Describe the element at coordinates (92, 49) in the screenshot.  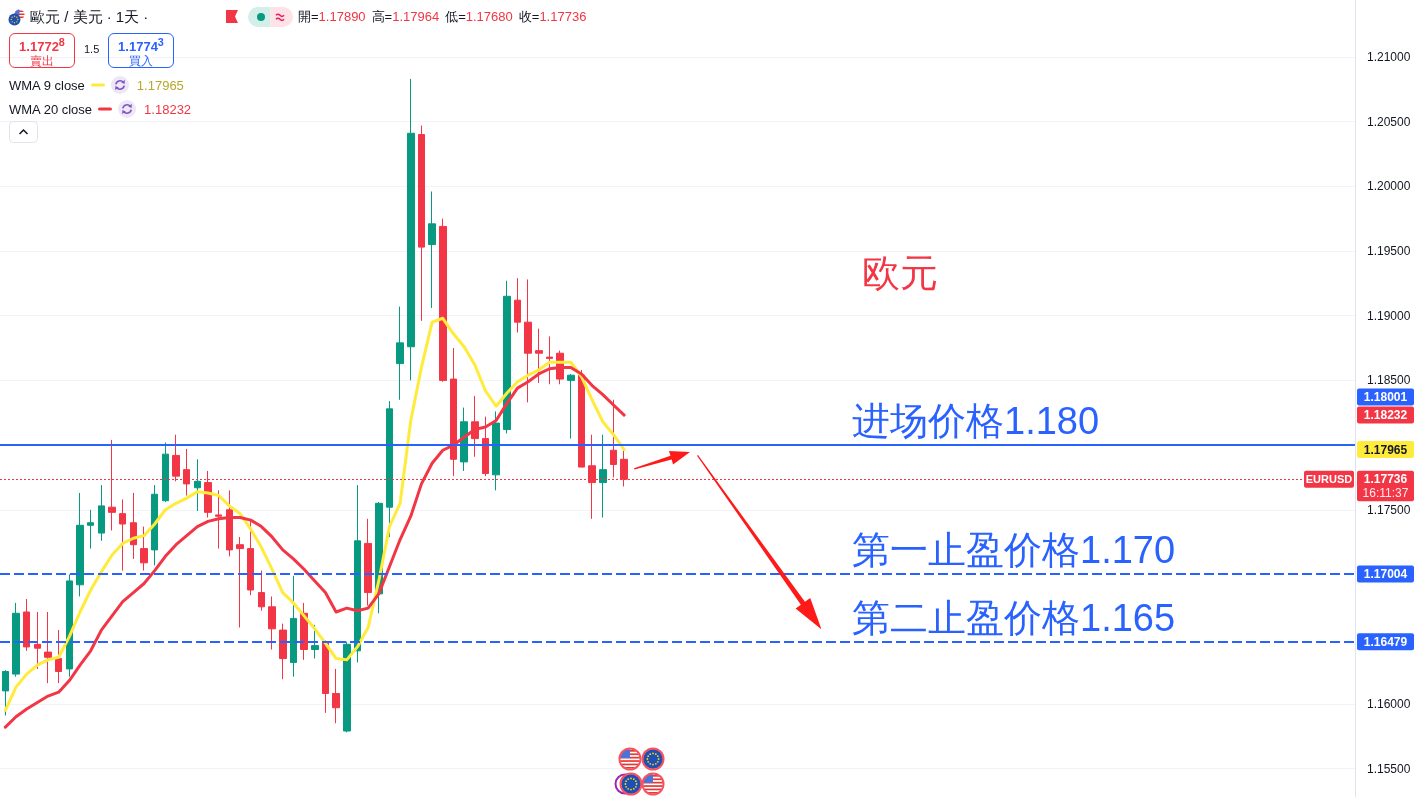
I see `annotation: 1.5` at that location.